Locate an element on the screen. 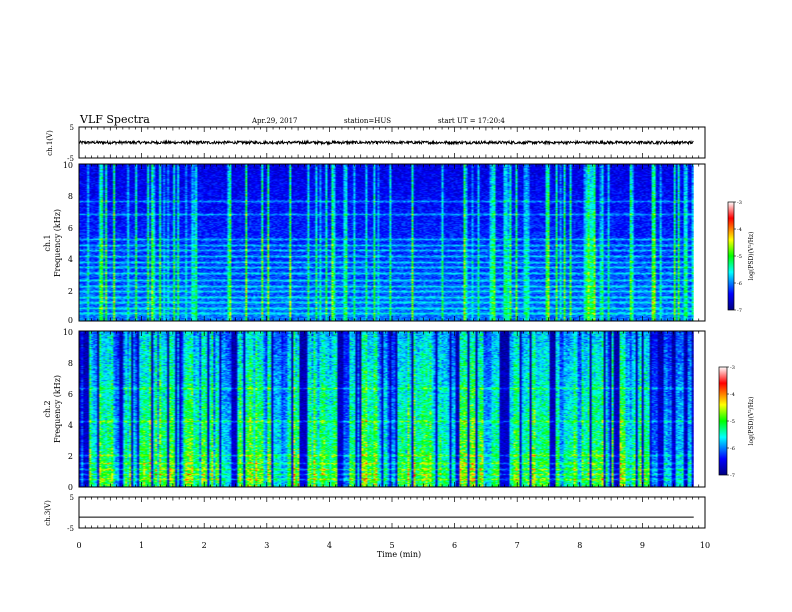  ch1-freq-tick-8: 8 is located at coordinates (70, 196).